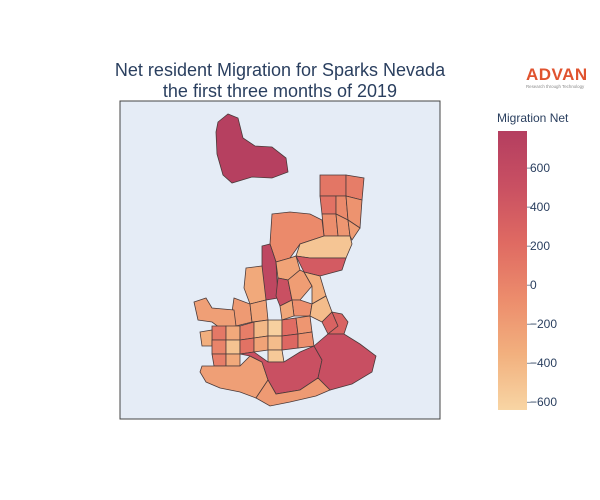  I want to click on region-core-i, so click(219, 347).